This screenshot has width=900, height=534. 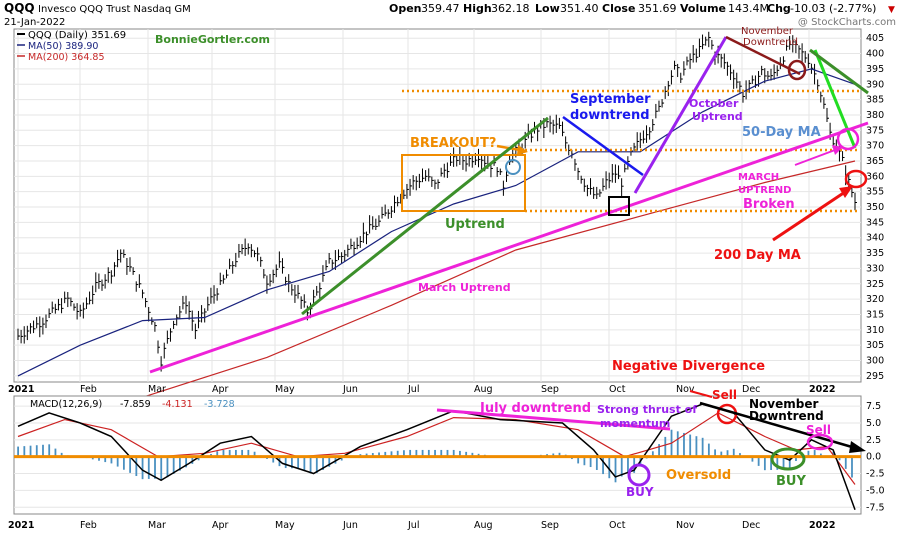 What do you see at coordinates (635, 423) in the screenshot?
I see `thrust-label-2: momentum` at bounding box center [635, 423].